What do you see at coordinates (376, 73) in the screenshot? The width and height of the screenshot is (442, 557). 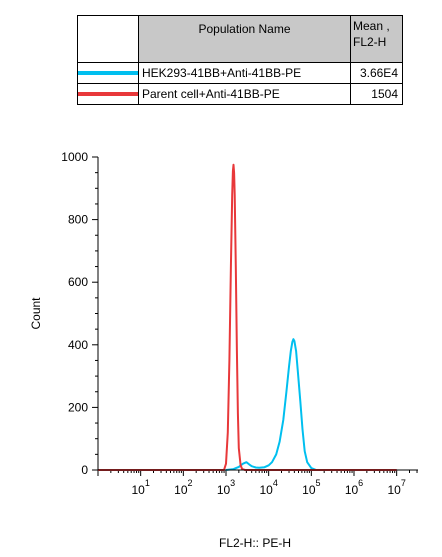 I see `legend-mean-value: 3.66E4` at bounding box center [376, 73].